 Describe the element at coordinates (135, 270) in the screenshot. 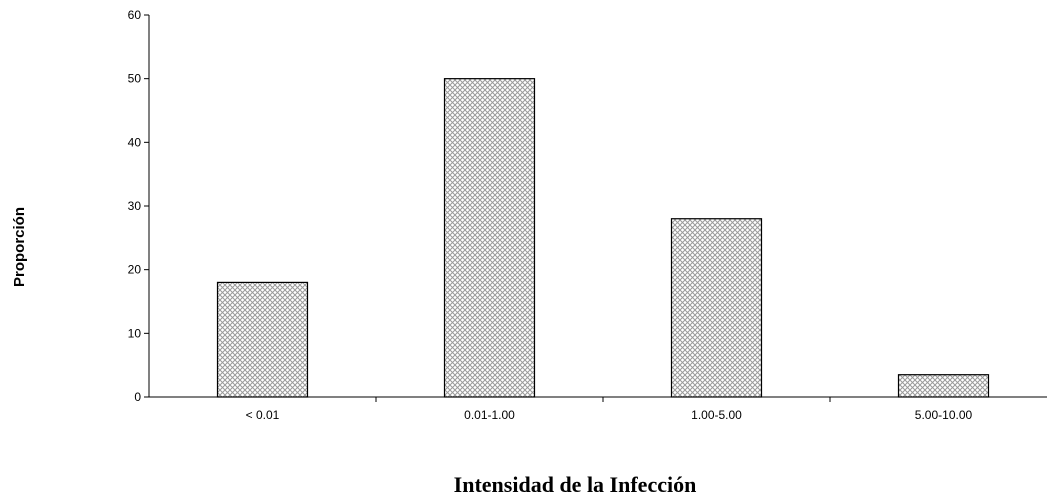

I see `y-tick-label: 20` at that location.